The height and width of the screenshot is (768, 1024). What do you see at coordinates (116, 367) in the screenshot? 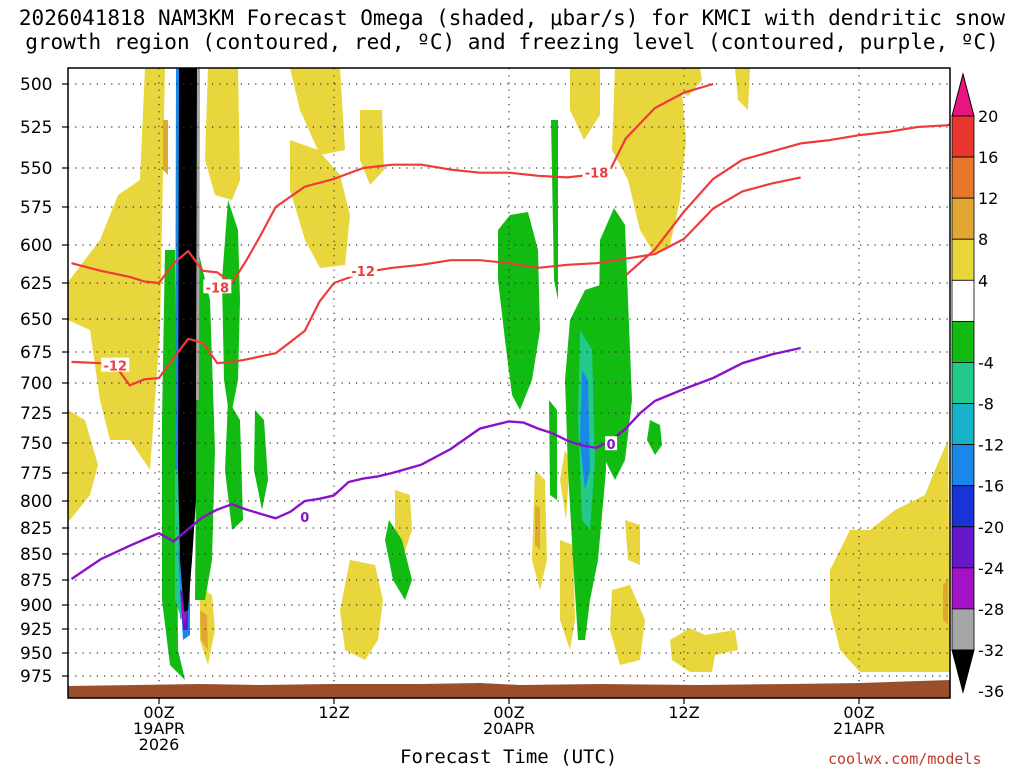
I see `contour-label-0: -12` at bounding box center [116, 367].